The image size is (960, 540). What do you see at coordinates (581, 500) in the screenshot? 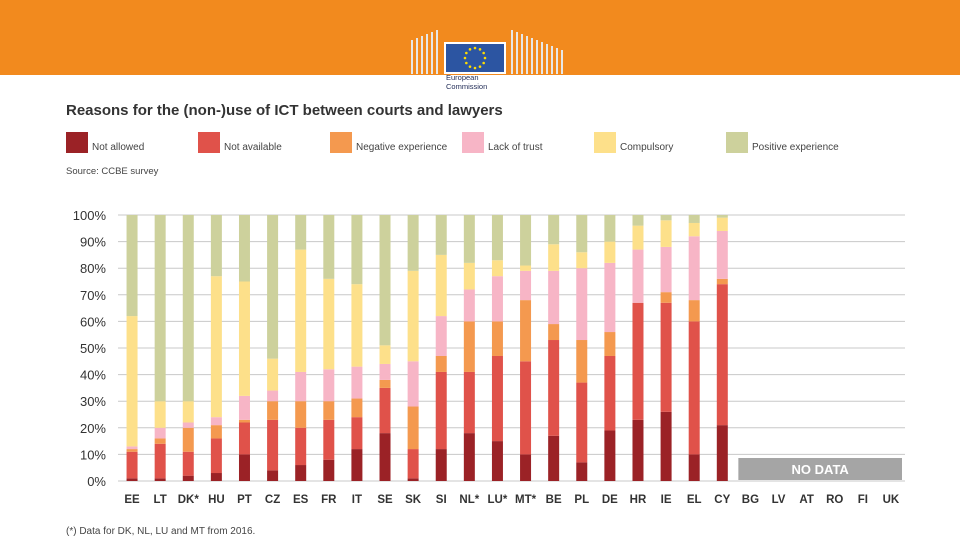
I see `x-tick-label: PL` at bounding box center [581, 500].